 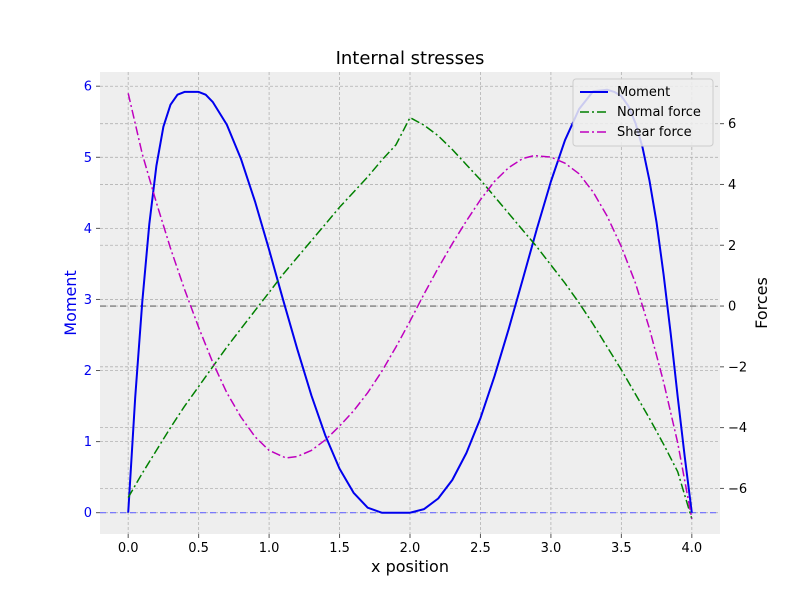 What do you see at coordinates (70, 302) in the screenshot?
I see `left-axis-title: Moment` at bounding box center [70, 302].